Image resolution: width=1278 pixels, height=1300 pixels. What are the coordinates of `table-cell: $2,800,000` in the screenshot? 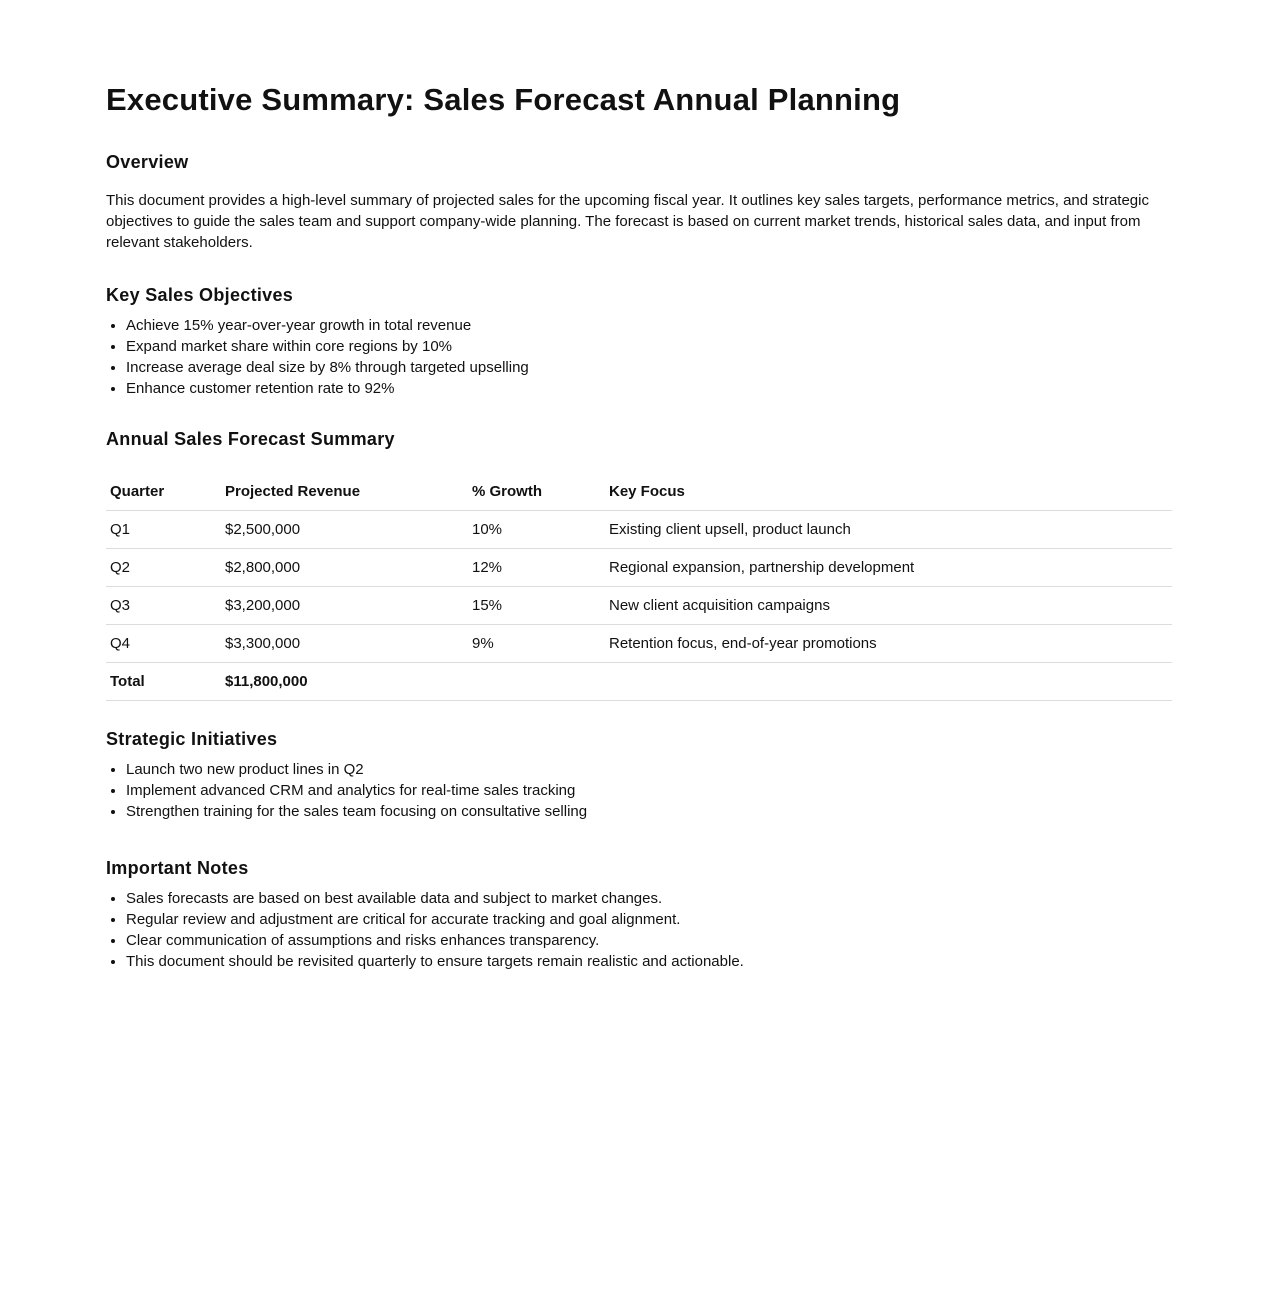 It's located at (344, 567).